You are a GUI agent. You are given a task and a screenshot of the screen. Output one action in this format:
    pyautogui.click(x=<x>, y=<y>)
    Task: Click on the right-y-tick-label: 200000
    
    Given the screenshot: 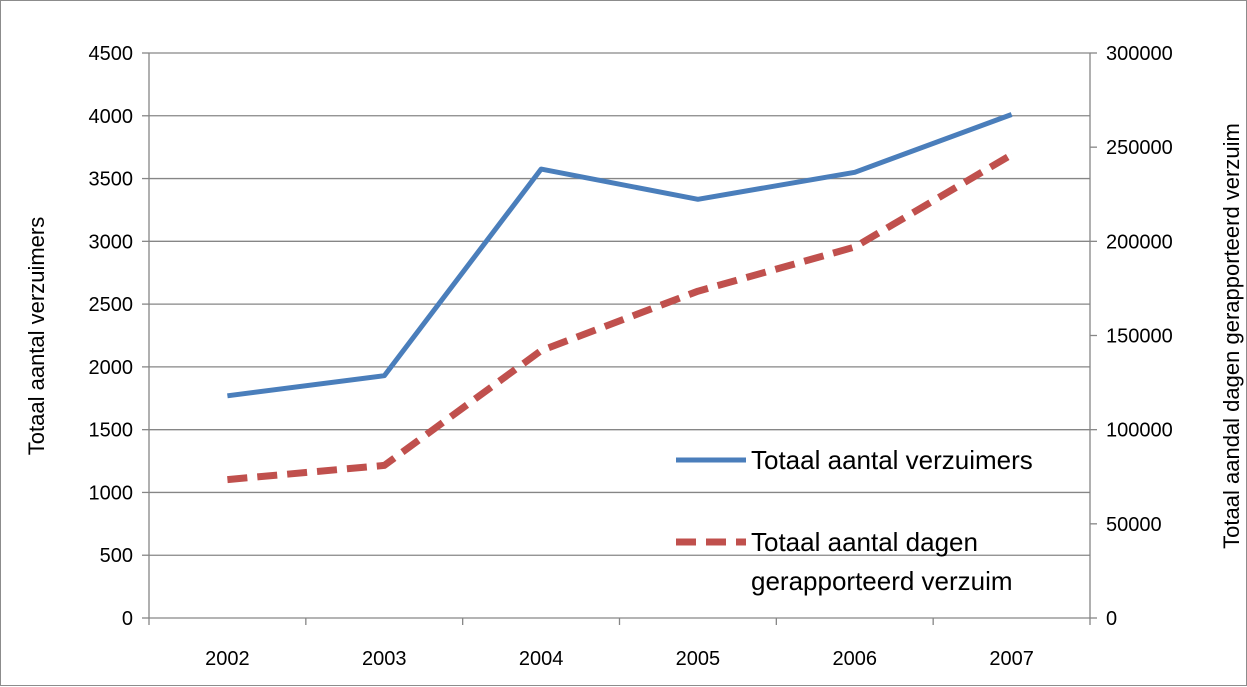 What is the action you would take?
    pyautogui.click(x=1139, y=242)
    